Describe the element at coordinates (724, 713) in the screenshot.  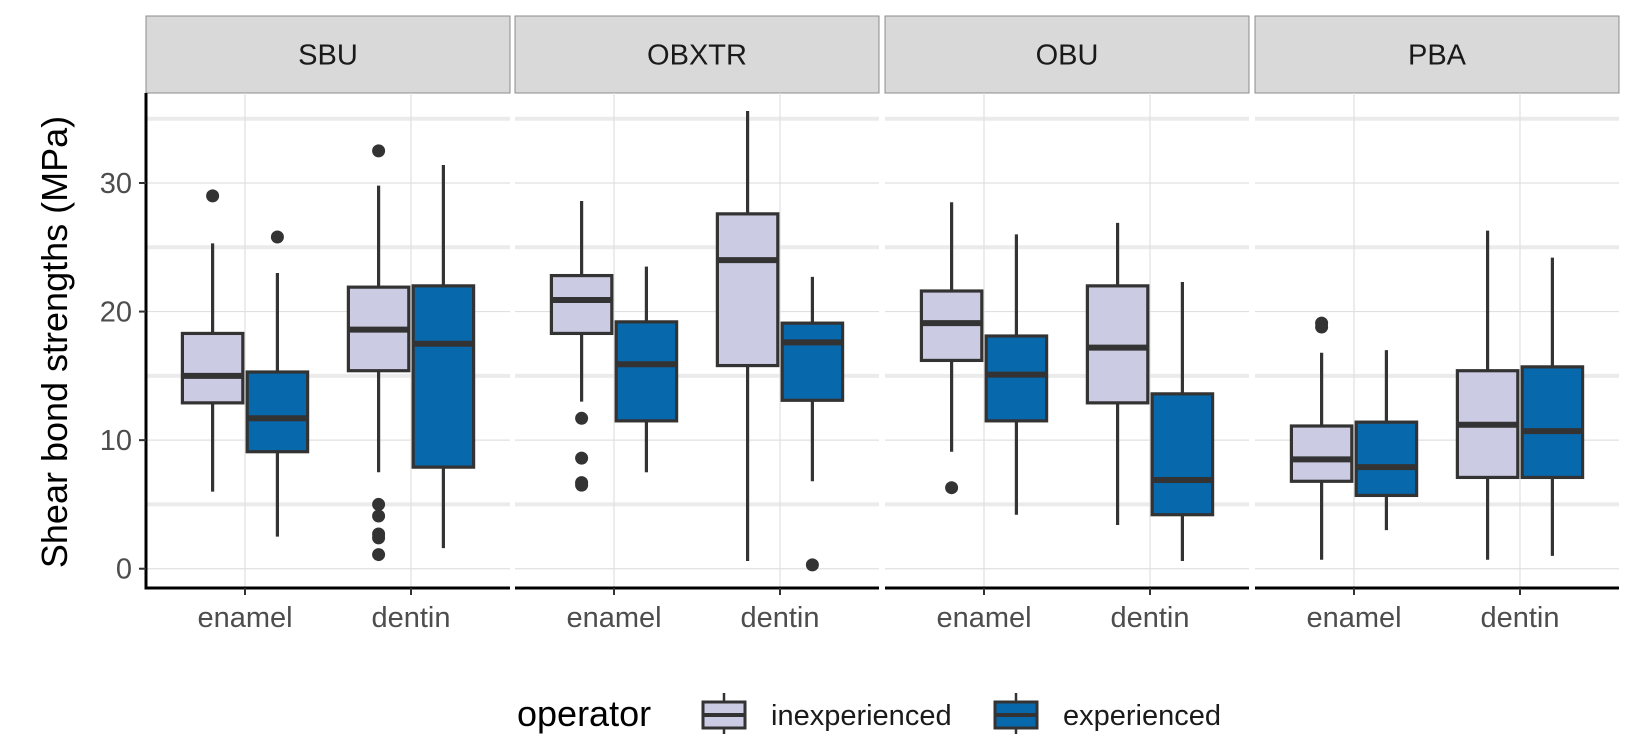
I see `legend-key-inexperienced` at that location.